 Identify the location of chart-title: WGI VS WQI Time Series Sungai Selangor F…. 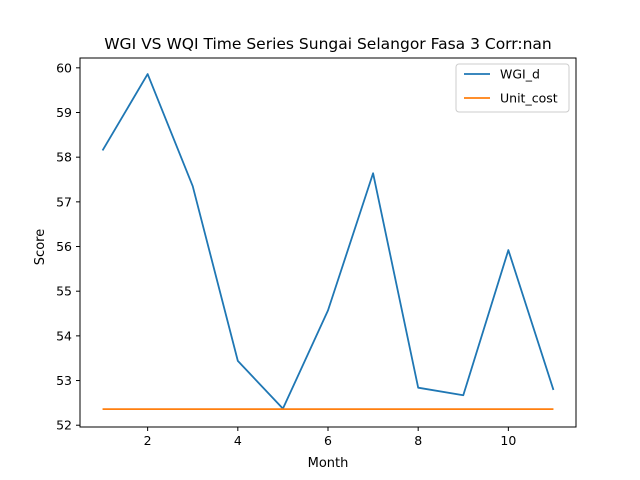
(328, 44).